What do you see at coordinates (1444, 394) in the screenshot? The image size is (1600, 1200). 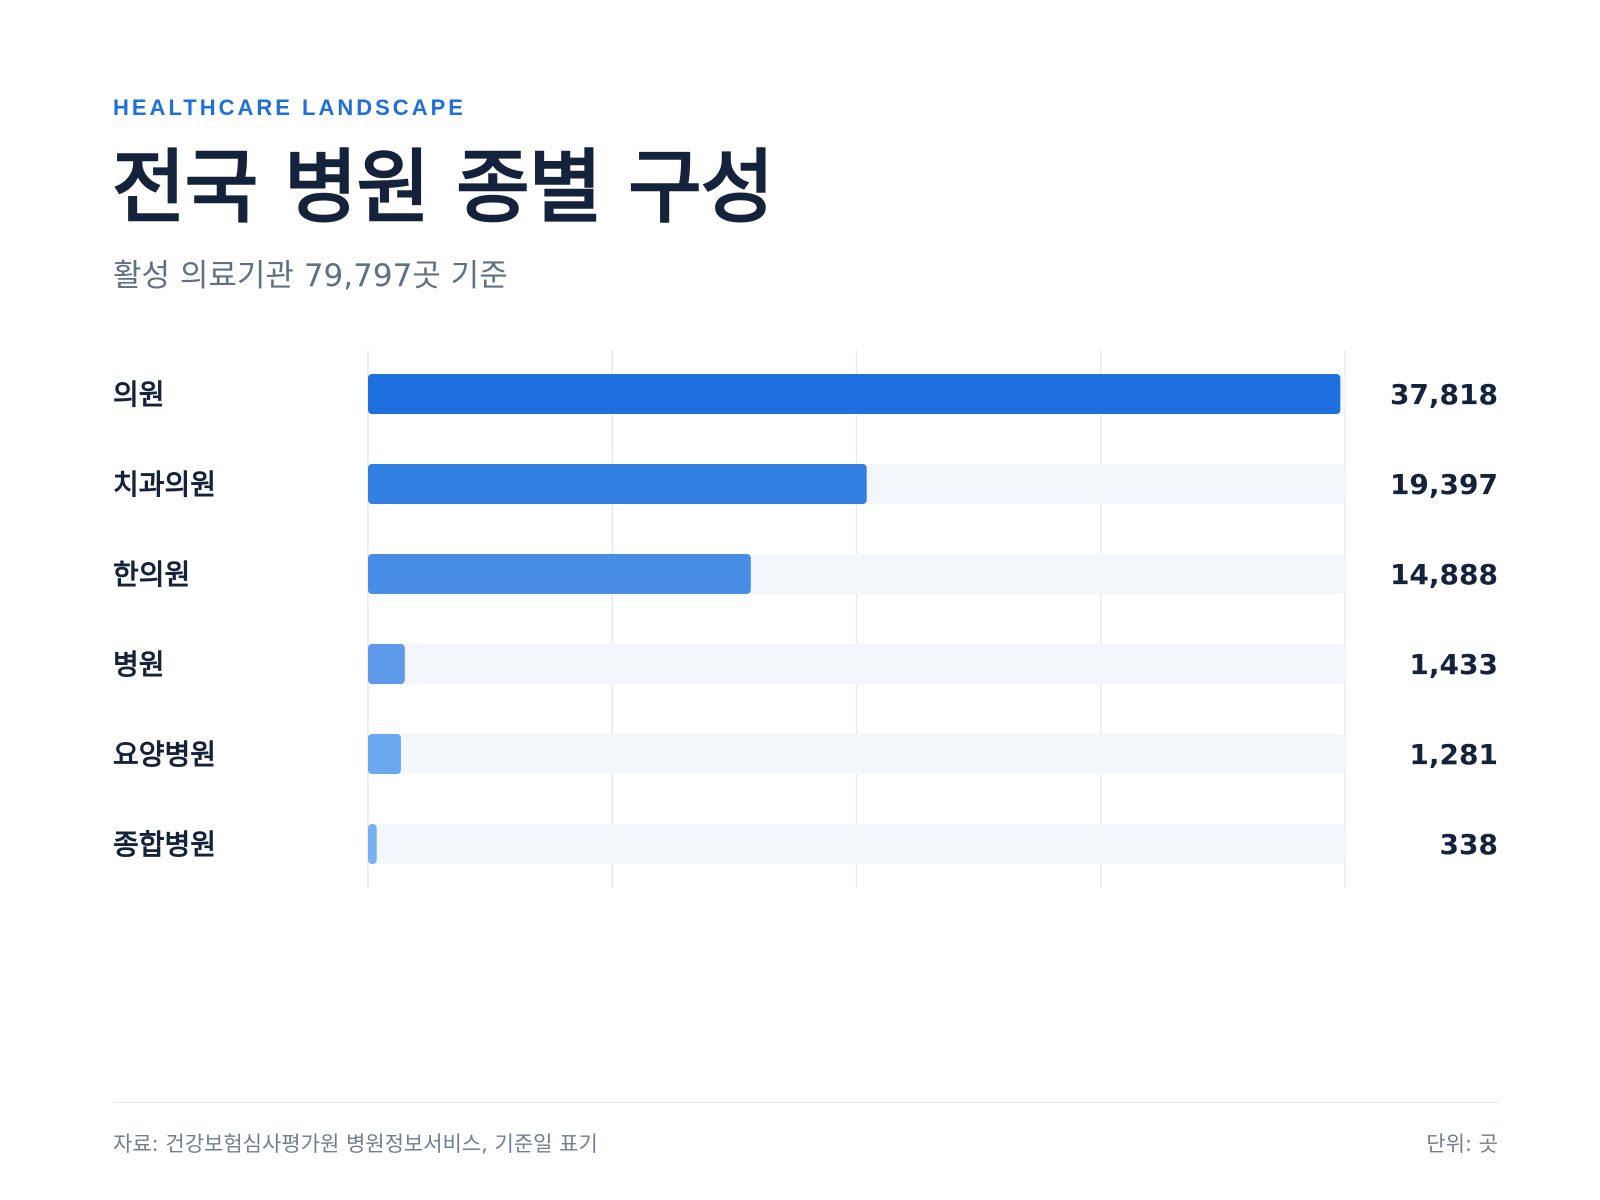 I see `value-label: 37,818` at bounding box center [1444, 394].